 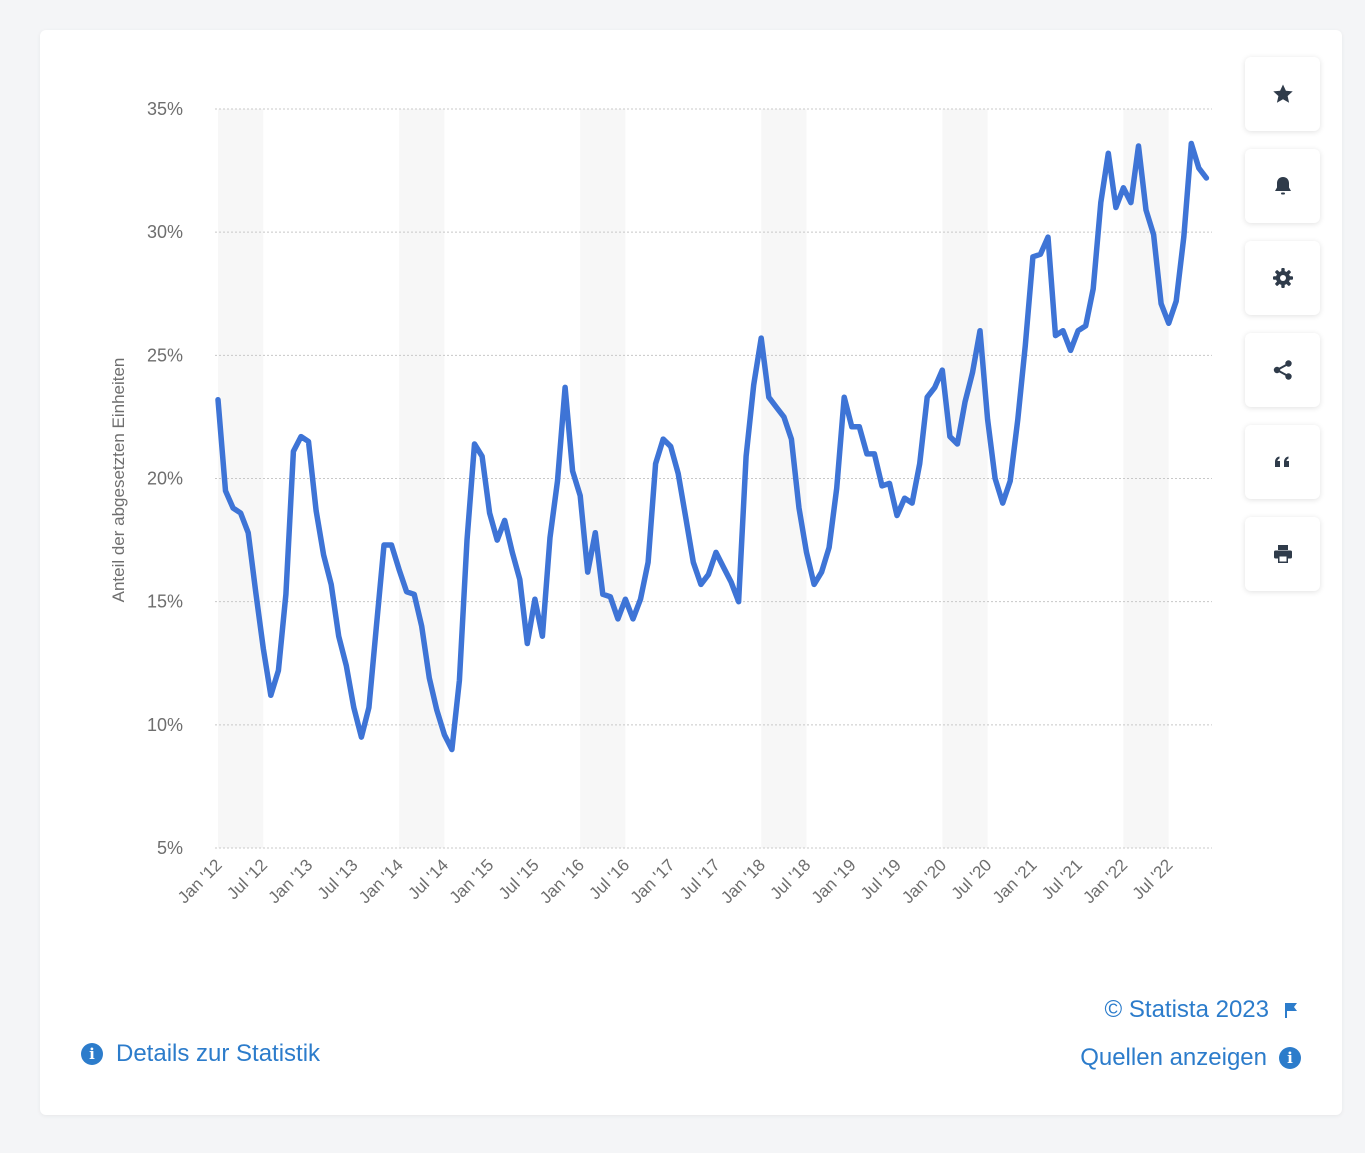 I want to click on print-button, so click(x=1282, y=554).